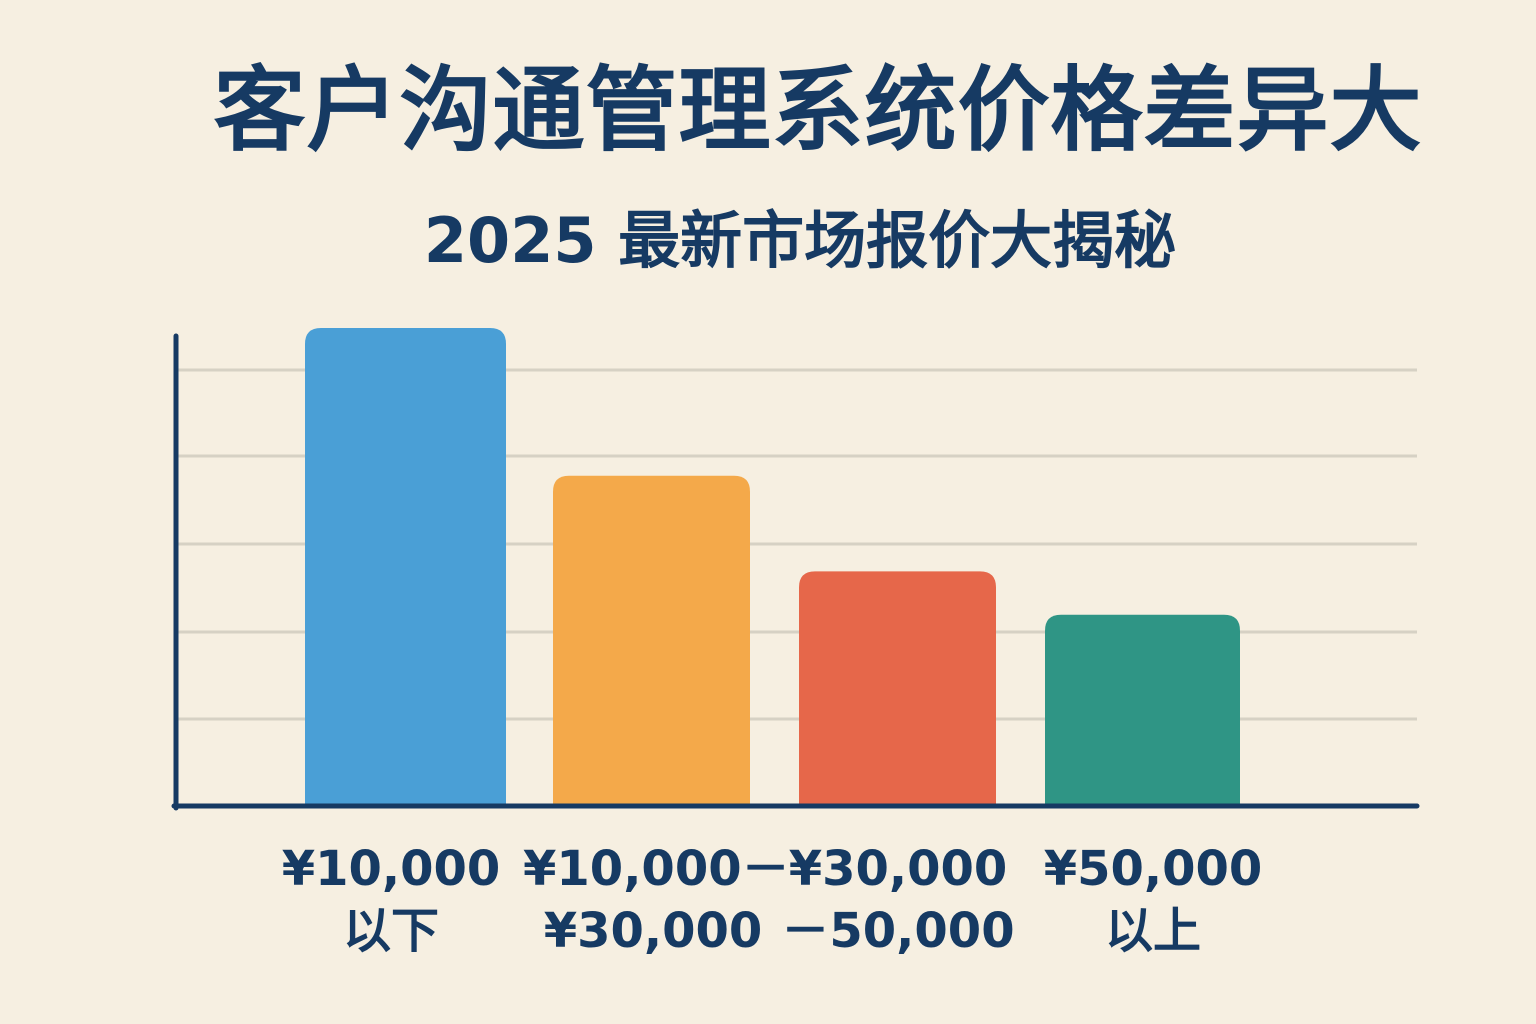 The image size is (1536, 1024). I want to click on x-tick-label-4-line1: ¥50,000, so click(1153, 869).